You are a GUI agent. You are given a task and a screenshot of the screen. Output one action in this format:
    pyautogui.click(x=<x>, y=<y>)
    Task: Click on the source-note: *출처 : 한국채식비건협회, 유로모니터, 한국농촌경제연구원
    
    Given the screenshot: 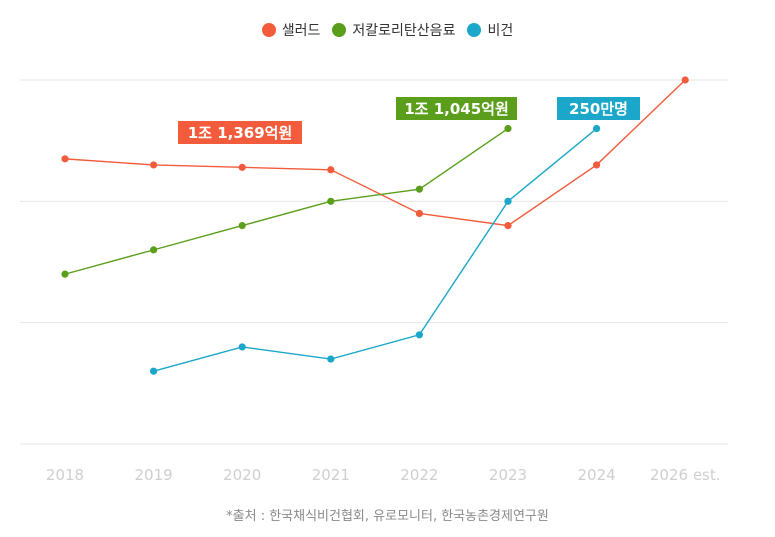 What is the action you would take?
    pyautogui.click(x=387, y=516)
    